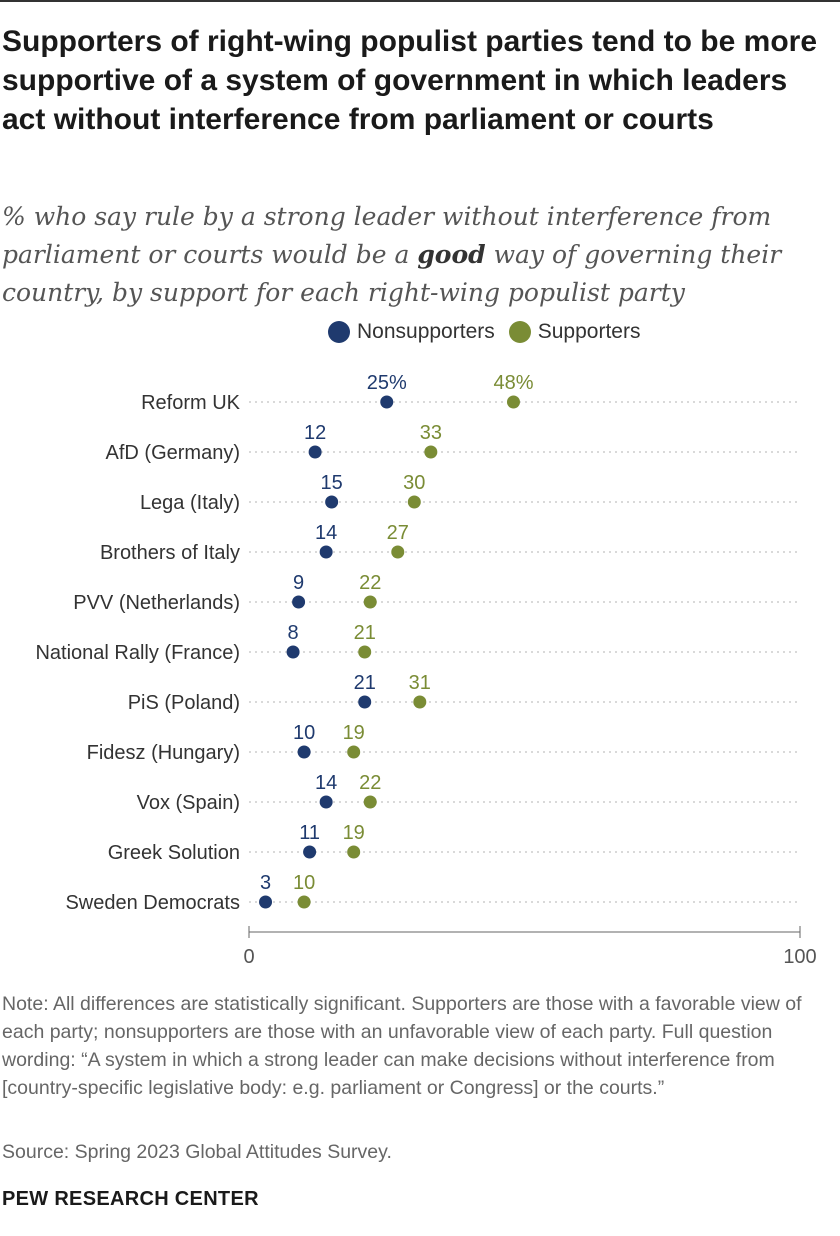  What do you see at coordinates (414, 483) in the screenshot?
I see `data-label-supporters: 30` at bounding box center [414, 483].